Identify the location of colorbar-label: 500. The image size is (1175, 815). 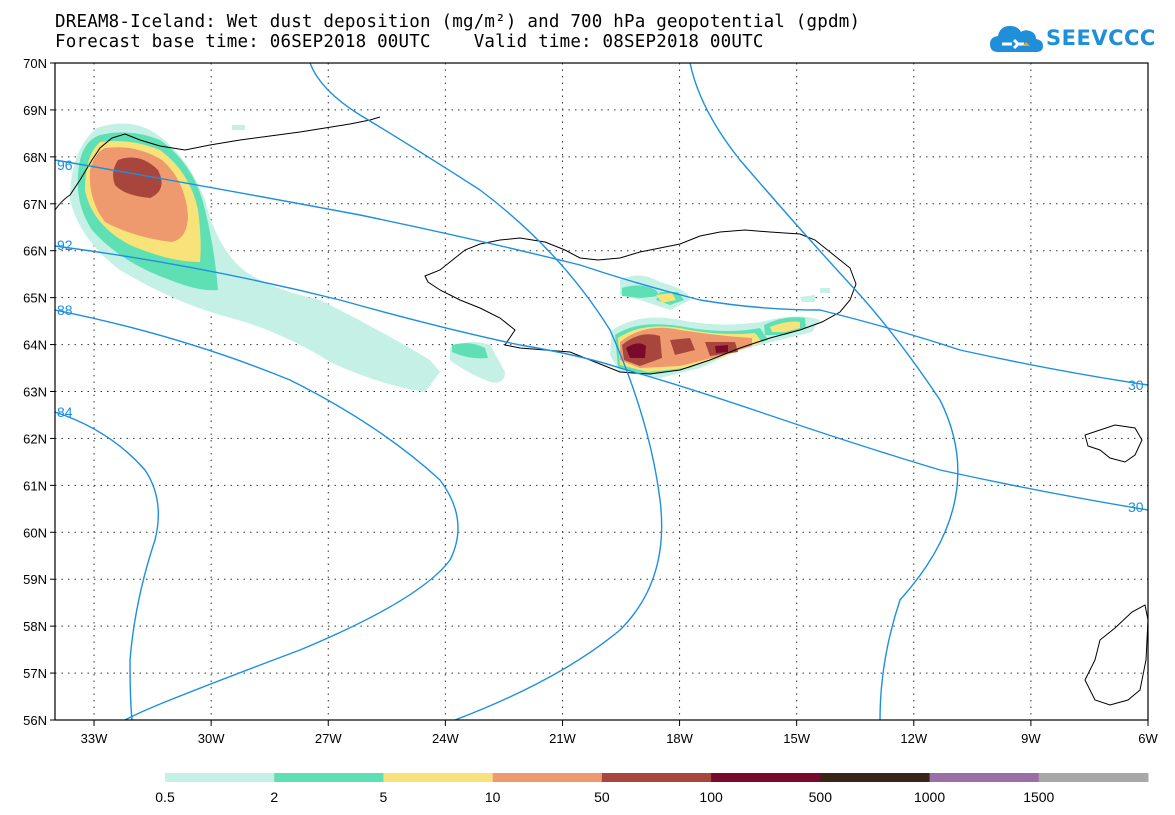
(821, 797).